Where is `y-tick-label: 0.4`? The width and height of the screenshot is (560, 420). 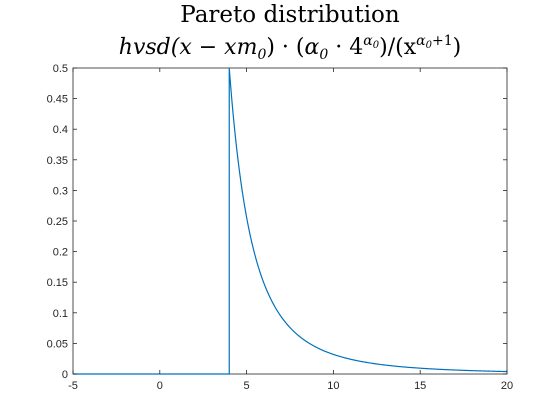
y-tick-label: 0.4 is located at coordinates (60, 130).